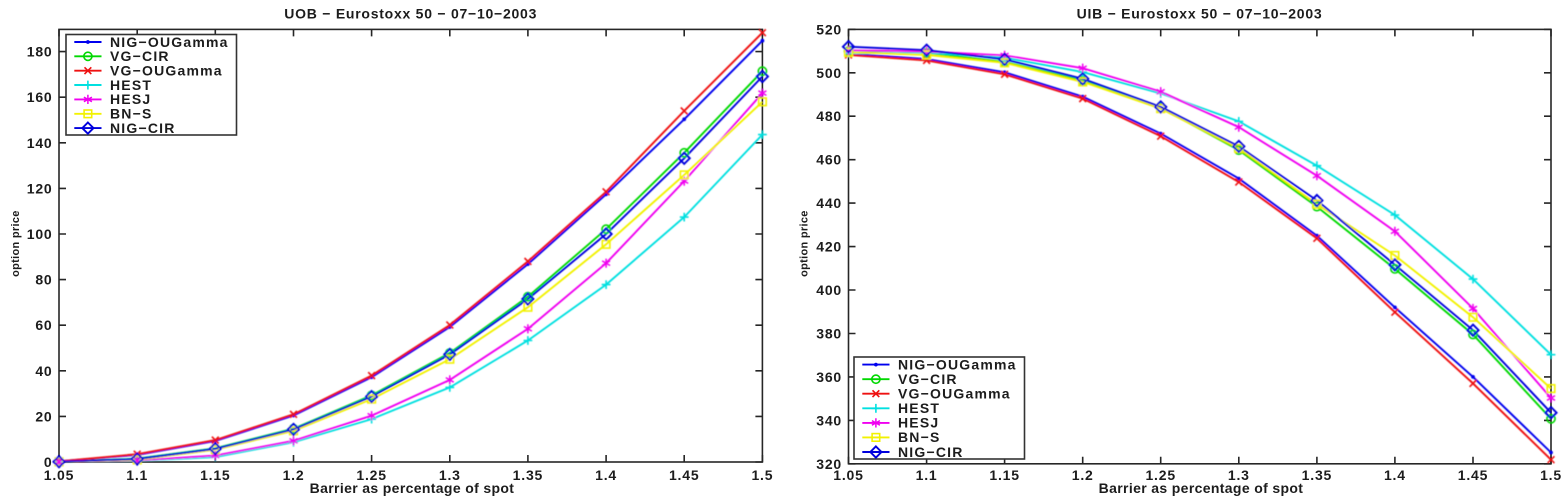 This screenshot has height=504, width=1566. Describe the element at coordinates (1200, 14) in the screenshot. I see `svg-text:UIB − Eurostoxx 50 − 07−10−200: UIB − Eurostoxx 50 − 07−10−2003` at that location.